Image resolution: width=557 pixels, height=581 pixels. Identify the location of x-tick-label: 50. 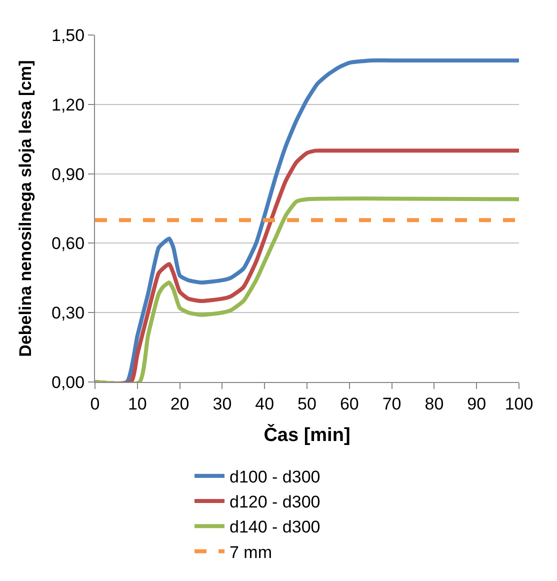
(307, 404).